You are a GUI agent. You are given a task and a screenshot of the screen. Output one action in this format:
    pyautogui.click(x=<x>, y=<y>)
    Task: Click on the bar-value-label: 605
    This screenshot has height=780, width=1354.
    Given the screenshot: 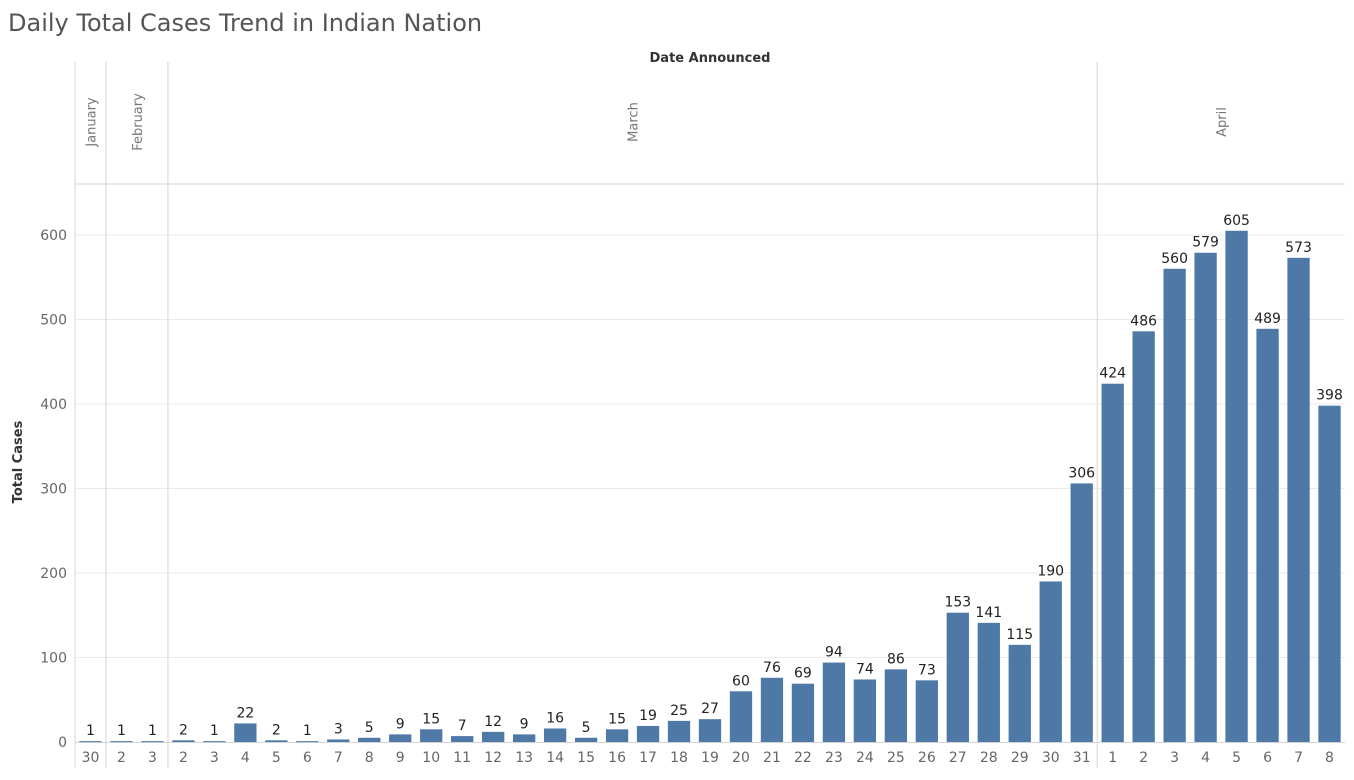 What is the action you would take?
    pyautogui.click(x=1236, y=221)
    